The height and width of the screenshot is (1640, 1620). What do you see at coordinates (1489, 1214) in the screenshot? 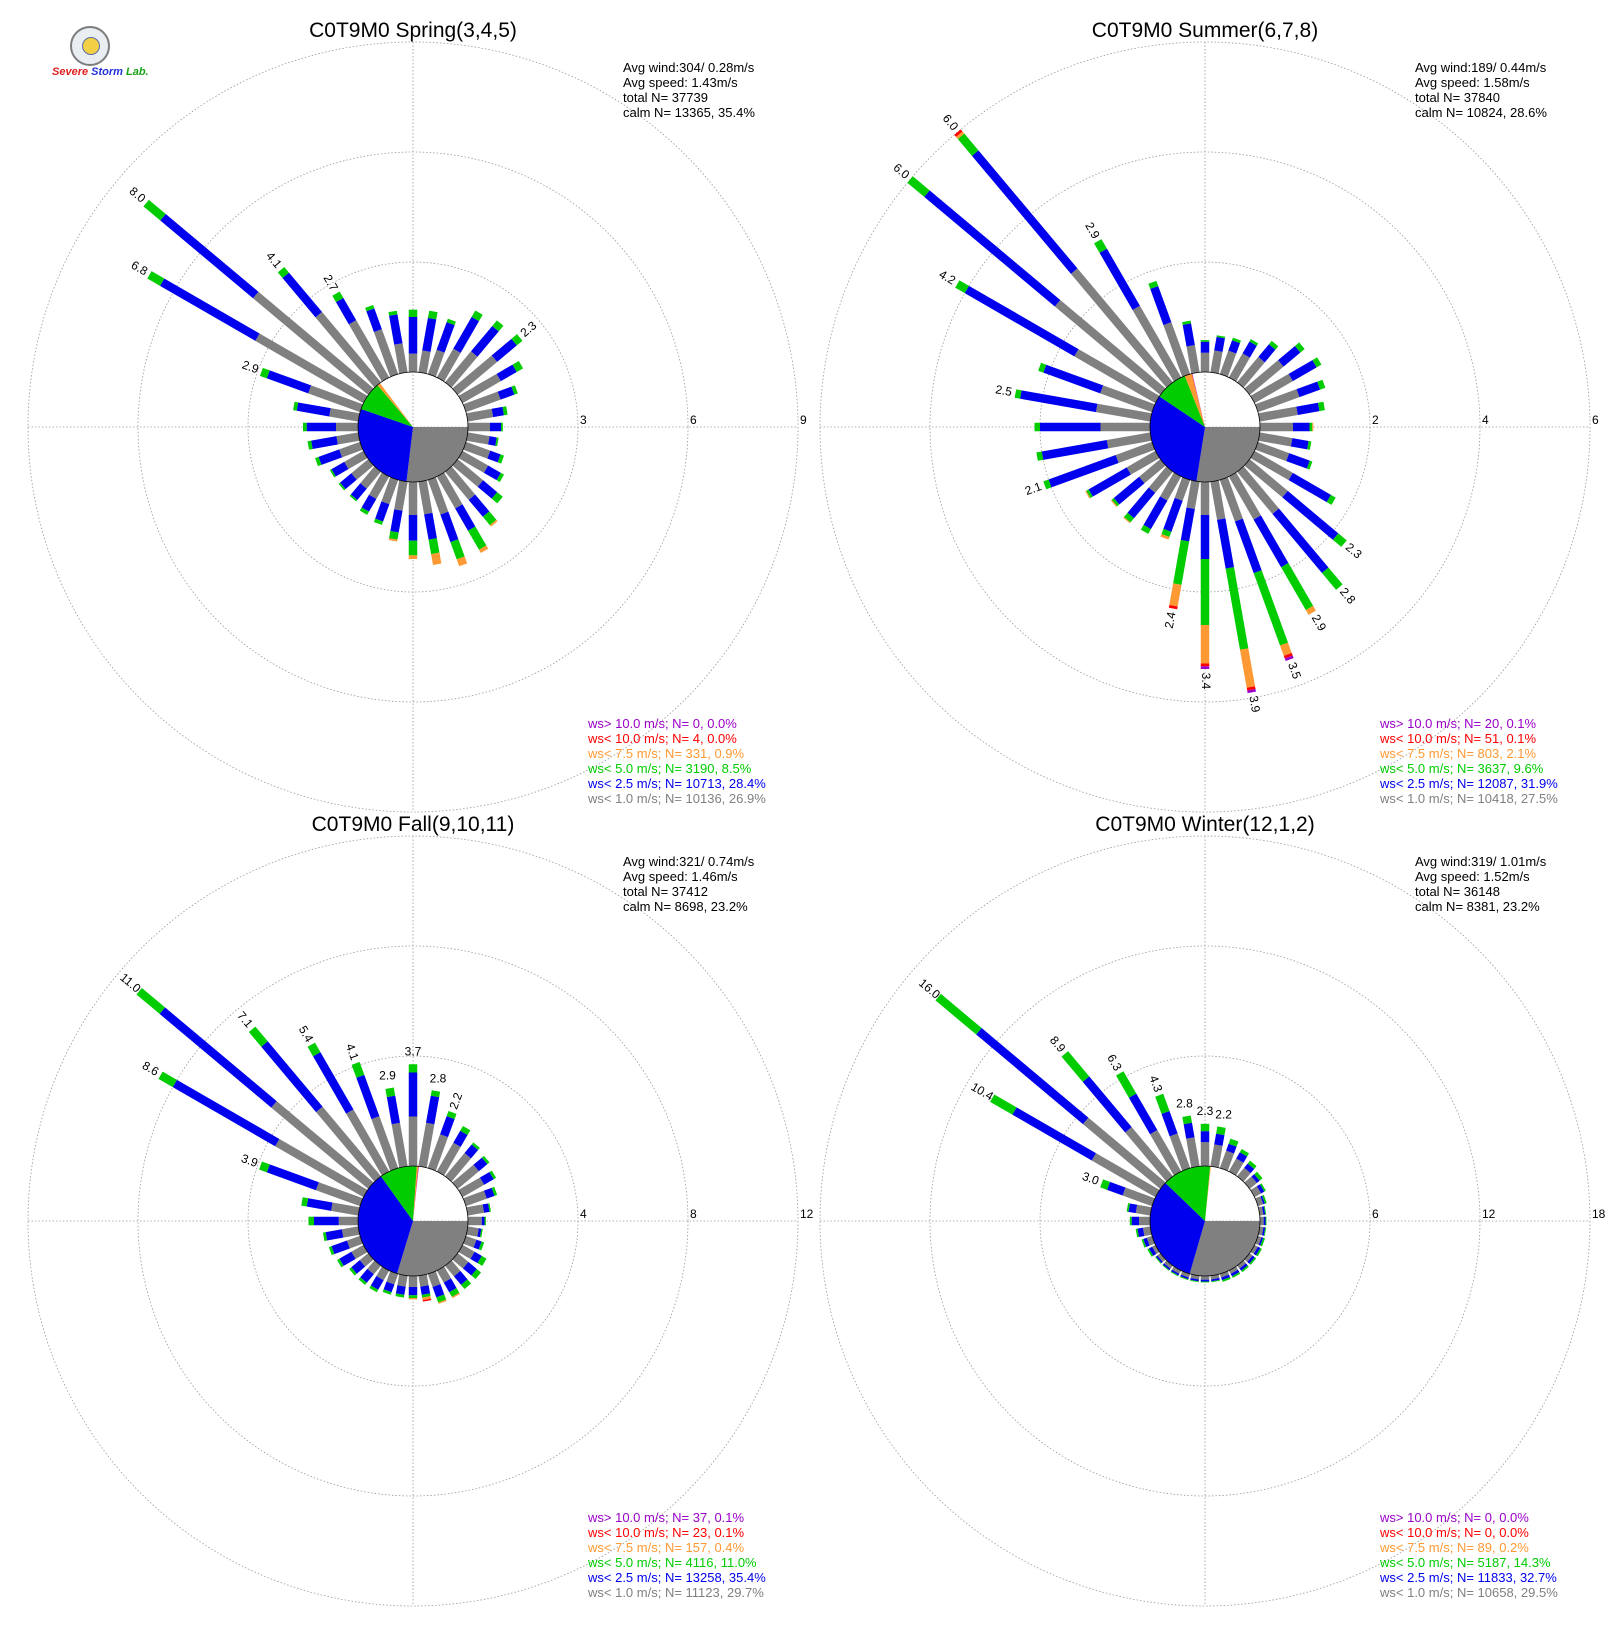
I see `ring-label: 12` at bounding box center [1489, 1214].